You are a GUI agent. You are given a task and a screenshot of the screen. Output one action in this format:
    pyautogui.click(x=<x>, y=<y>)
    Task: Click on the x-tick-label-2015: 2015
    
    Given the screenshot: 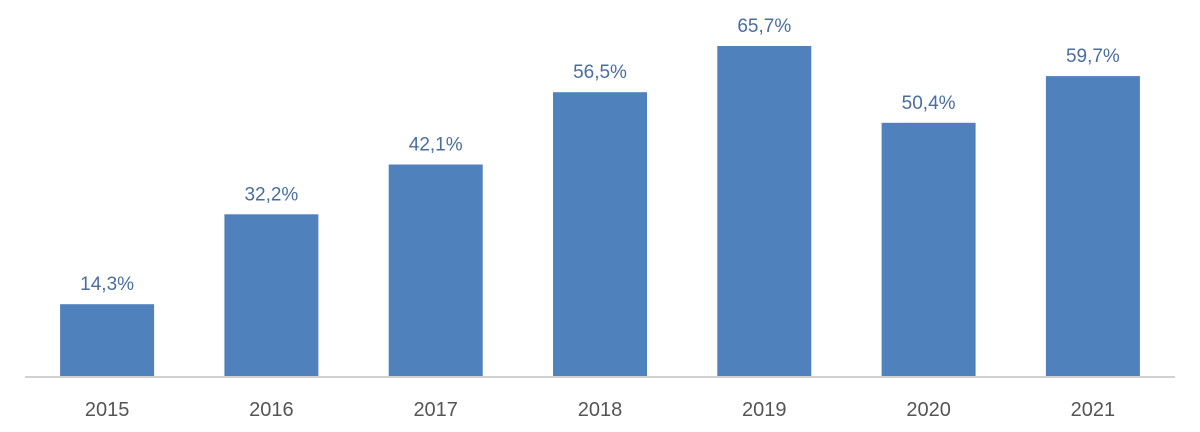 What is the action you would take?
    pyautogui.click(x=107, y=410)
    